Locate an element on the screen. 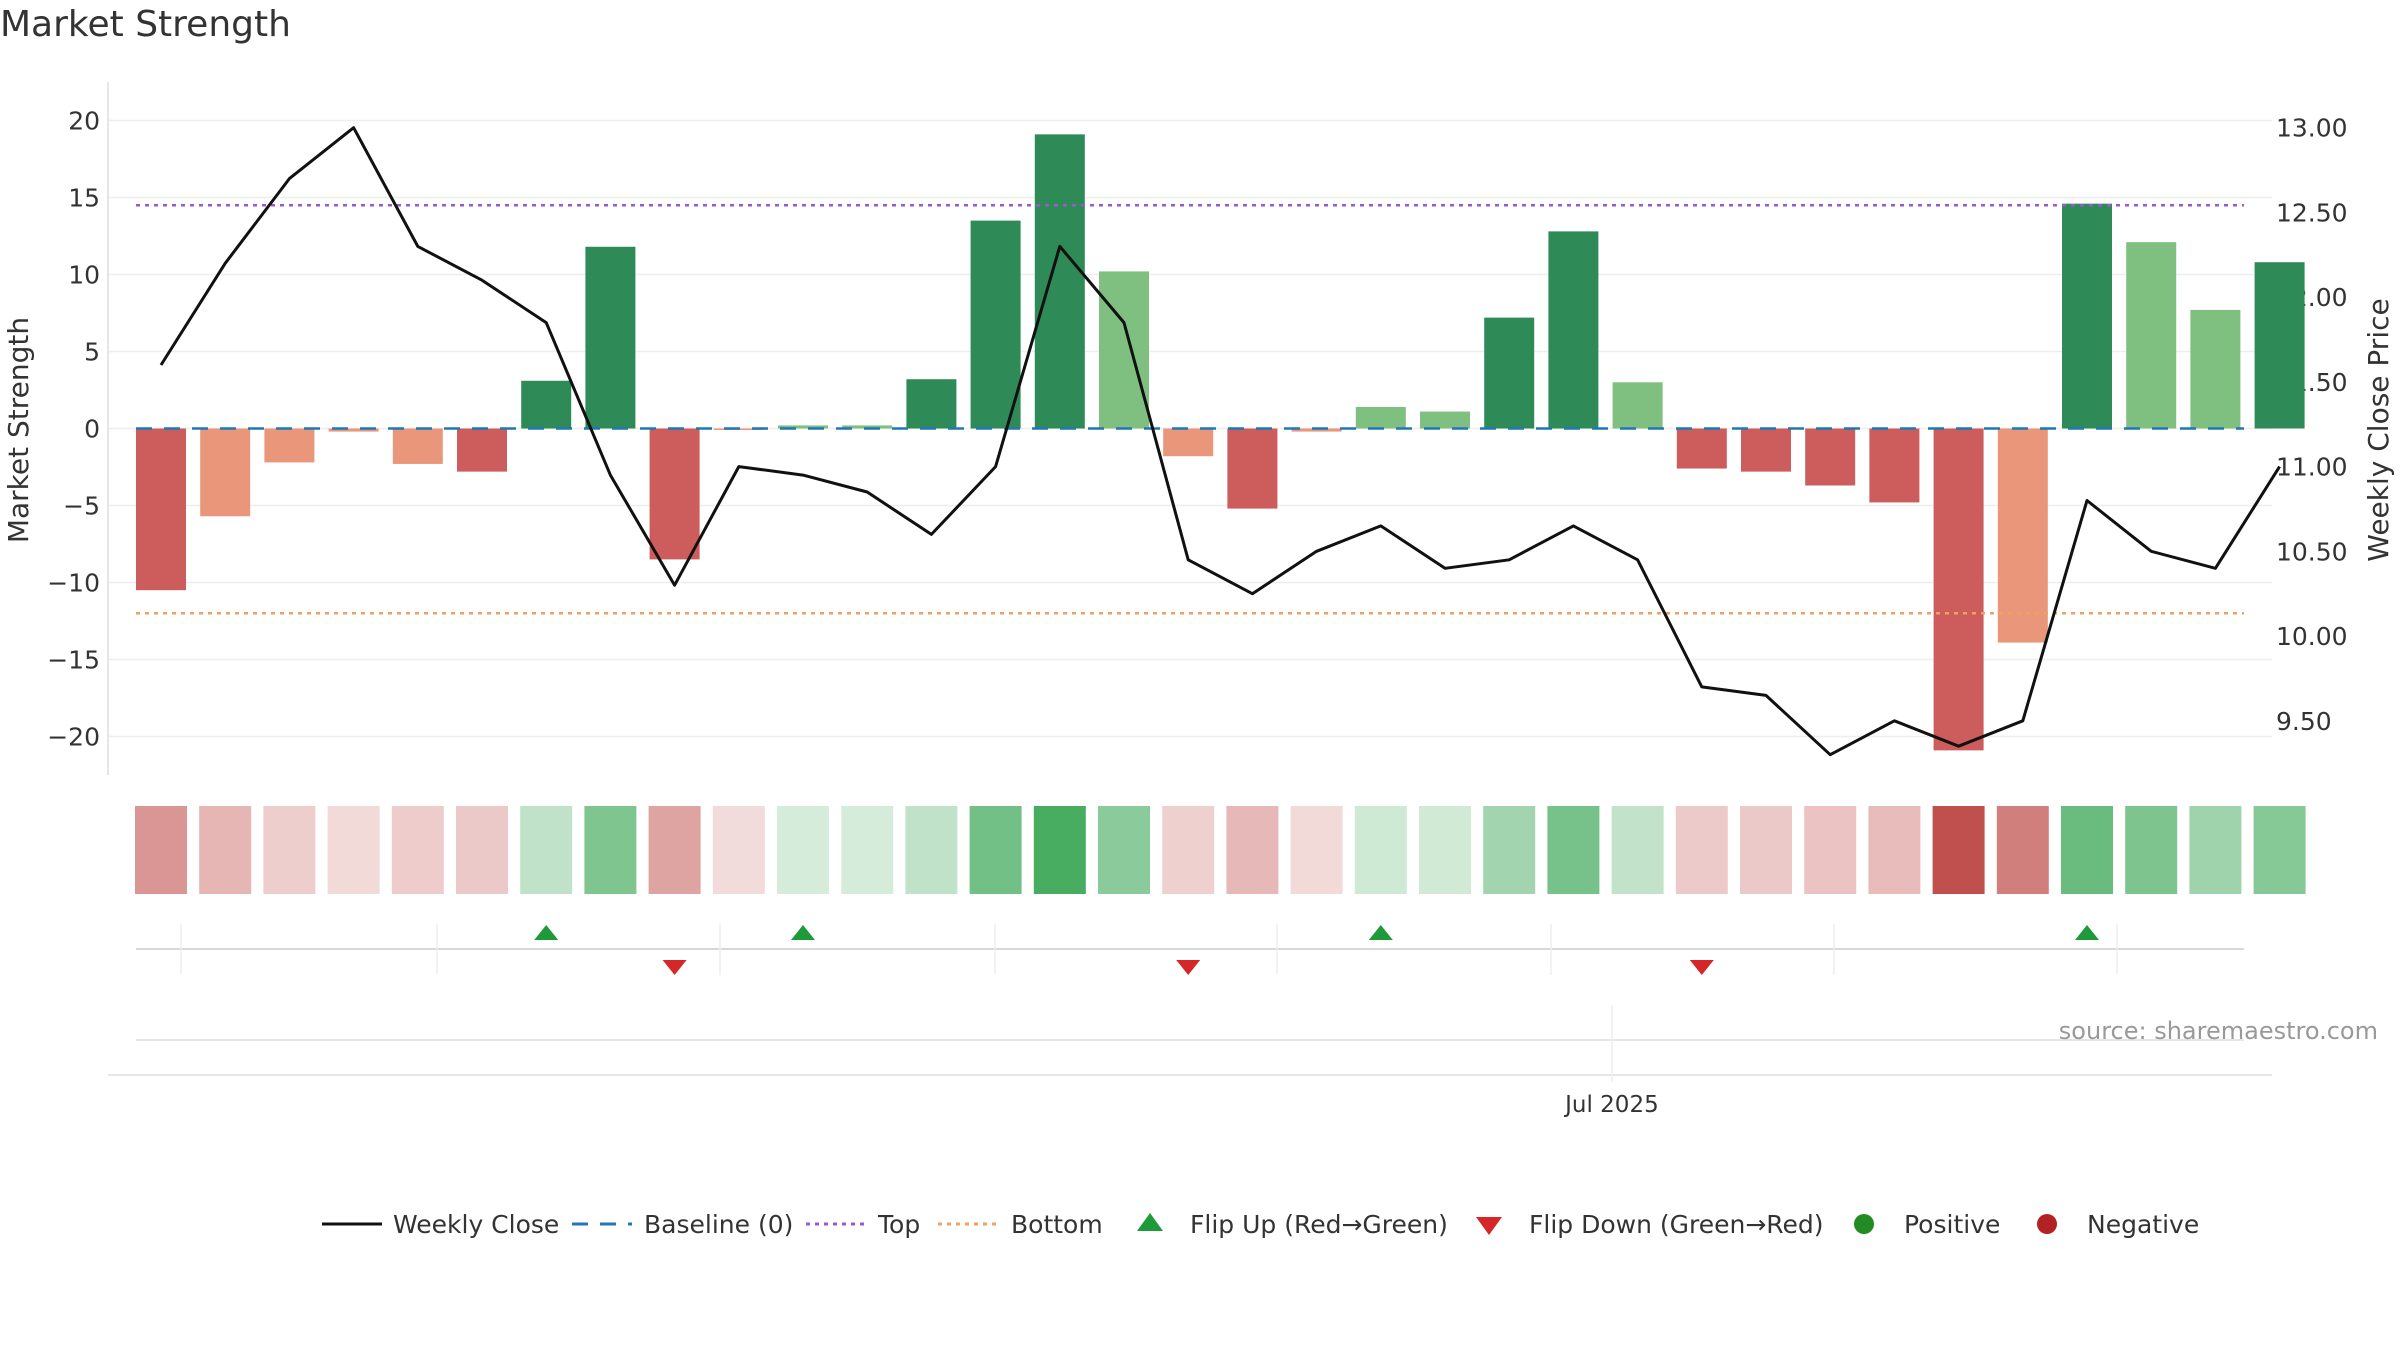  legend-label: Baseline (0) is located at coordinates (718, 1224).